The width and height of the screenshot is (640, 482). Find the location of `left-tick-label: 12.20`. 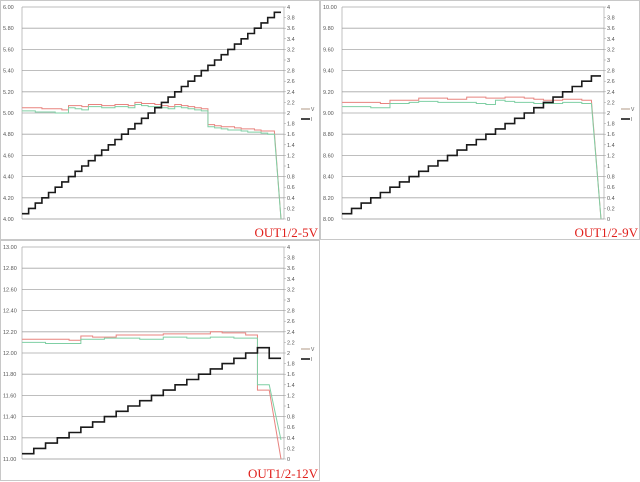

left-tick-label: 12.20 is located at coordinates (10, 333).